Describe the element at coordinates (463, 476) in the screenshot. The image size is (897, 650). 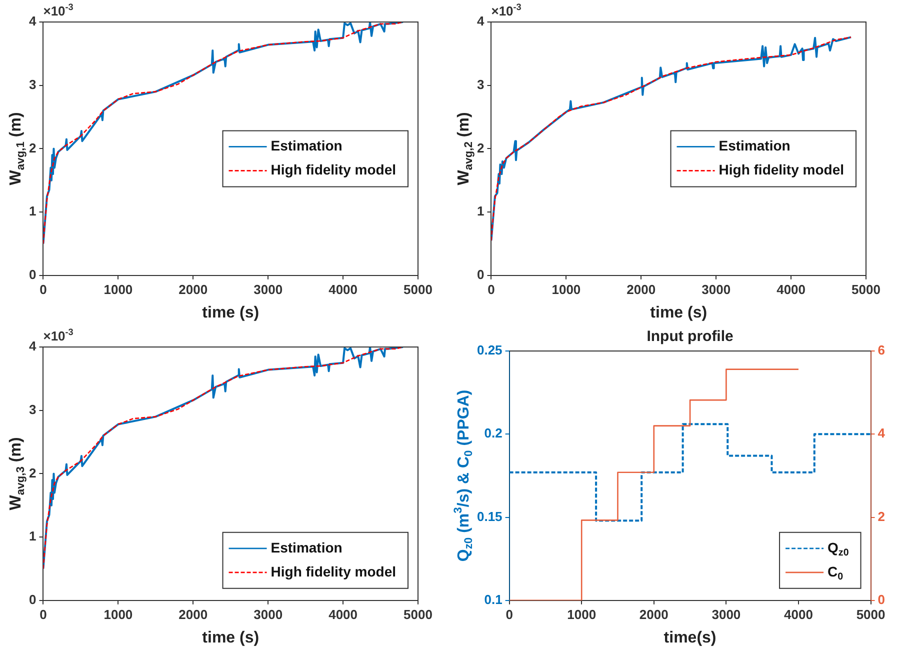
I see `y-axis-title: Qz0 (m3/s) & C0 (PPGA)` at that location.